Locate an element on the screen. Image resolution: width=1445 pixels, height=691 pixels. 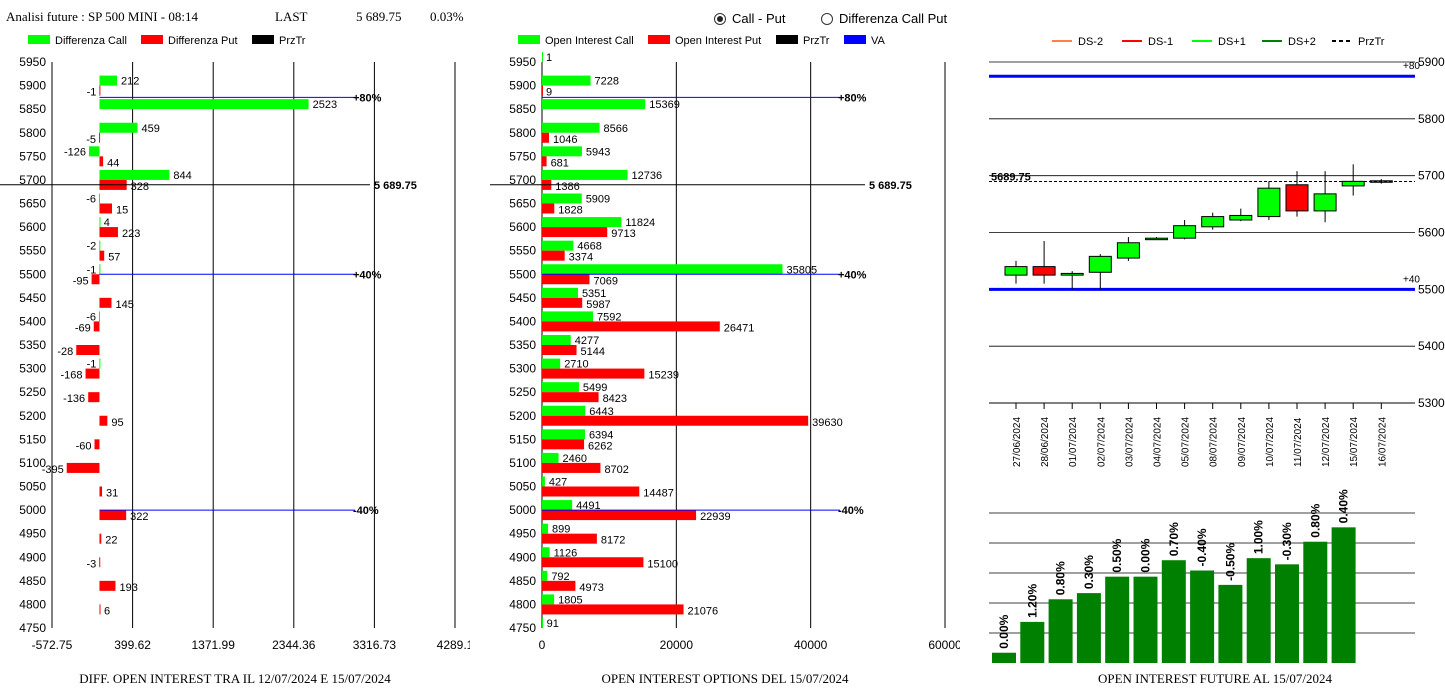
legend-label: DS+2 is located at coordinates (1302, 42).